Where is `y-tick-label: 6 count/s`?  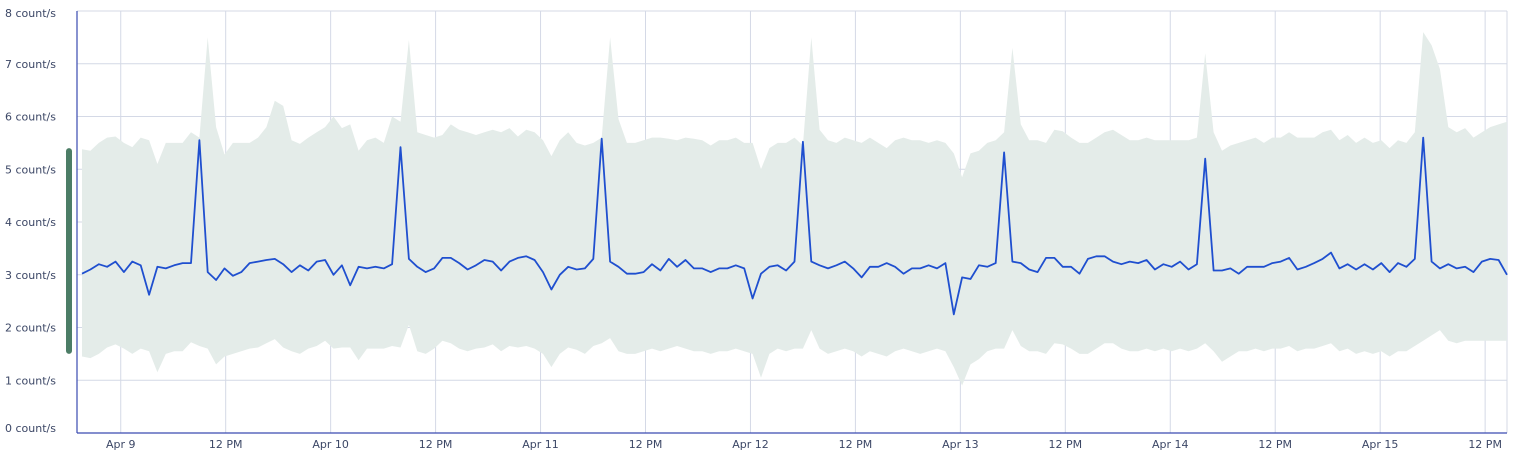
y-tick-label: 6 count/s is located at coordinates (30, 117).